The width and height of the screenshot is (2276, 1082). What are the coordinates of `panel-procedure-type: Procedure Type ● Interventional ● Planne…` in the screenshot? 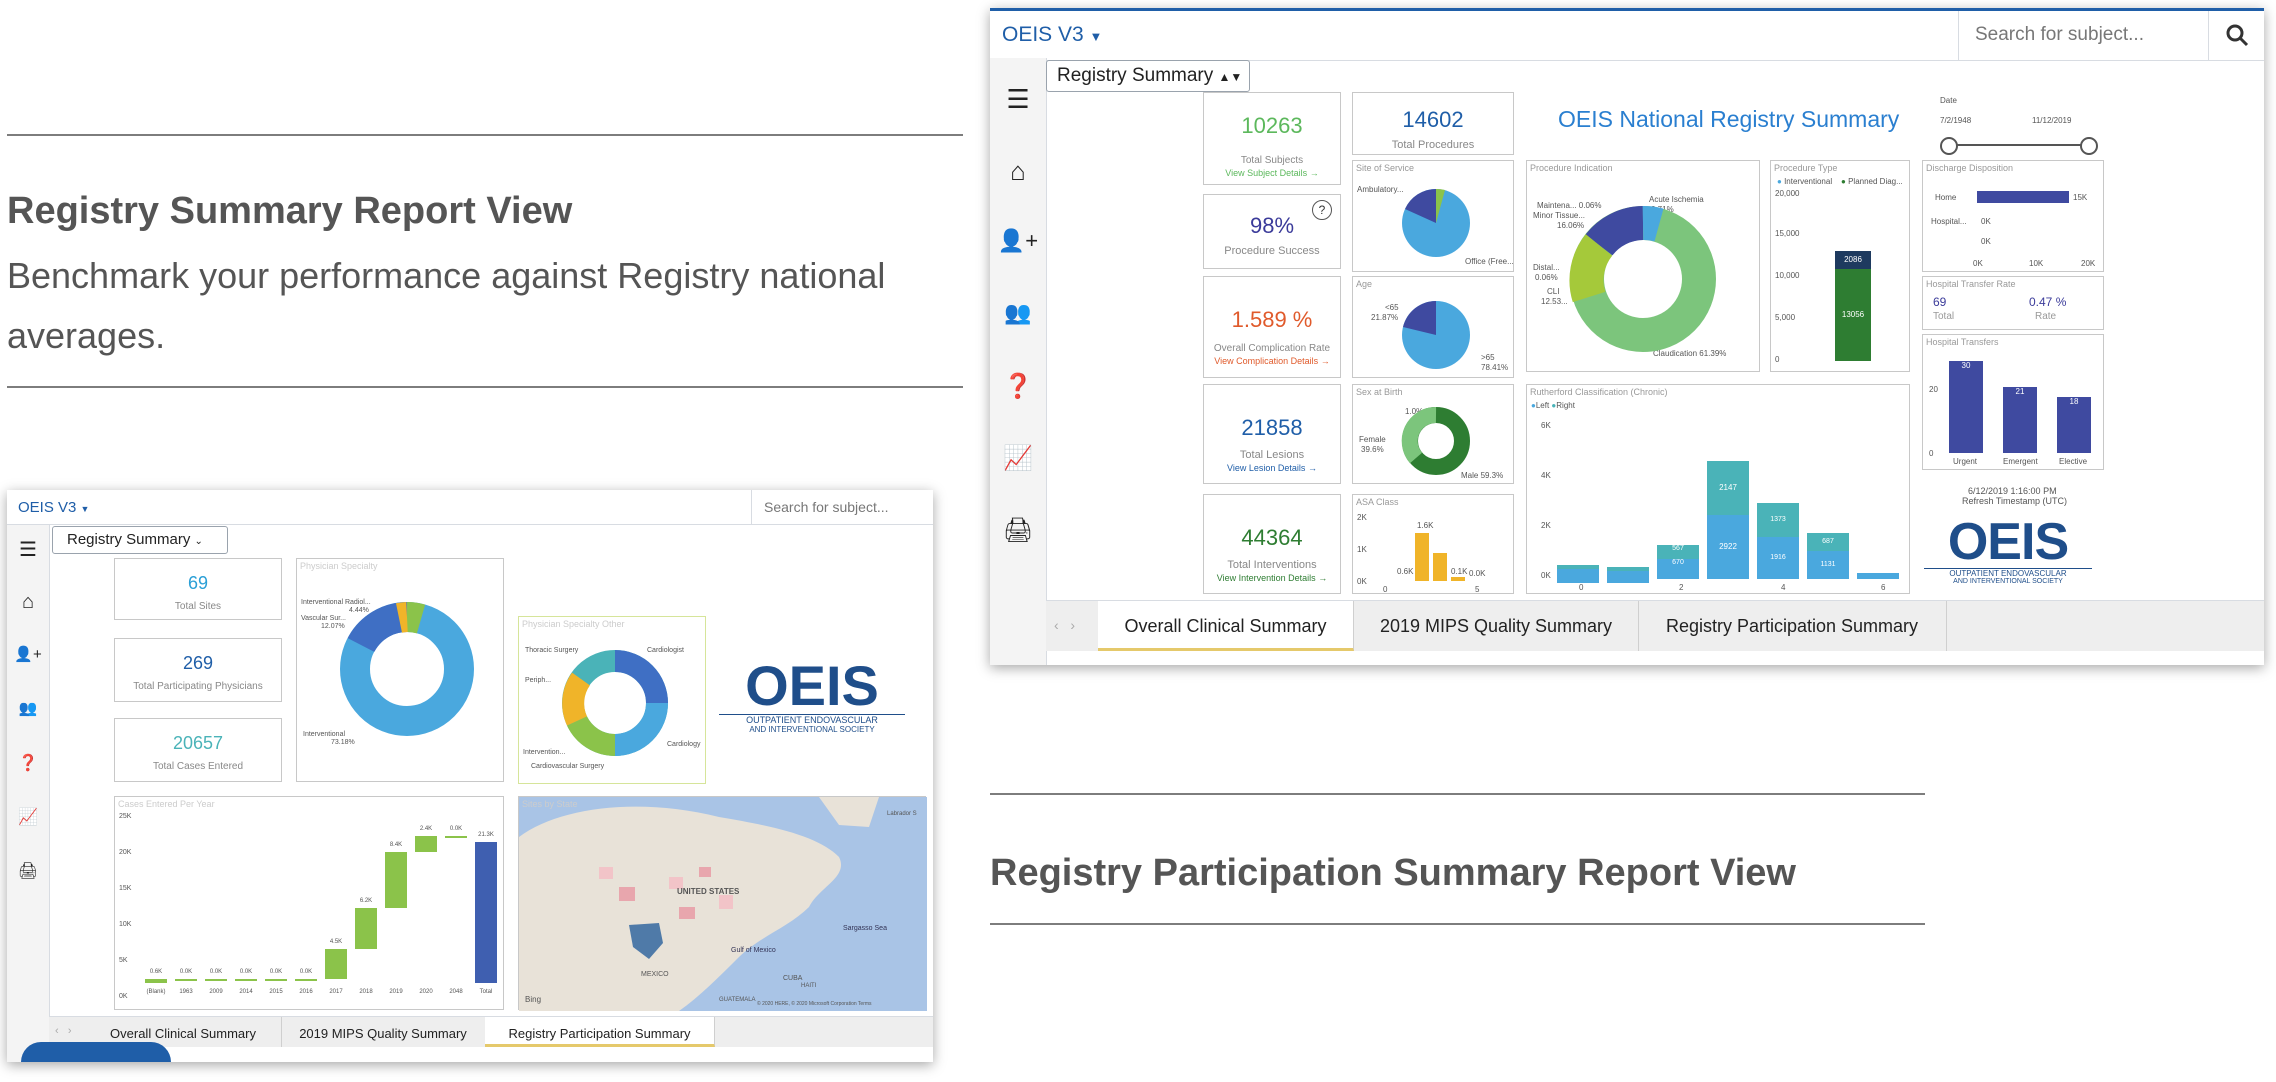 It's located at (1840, 266).